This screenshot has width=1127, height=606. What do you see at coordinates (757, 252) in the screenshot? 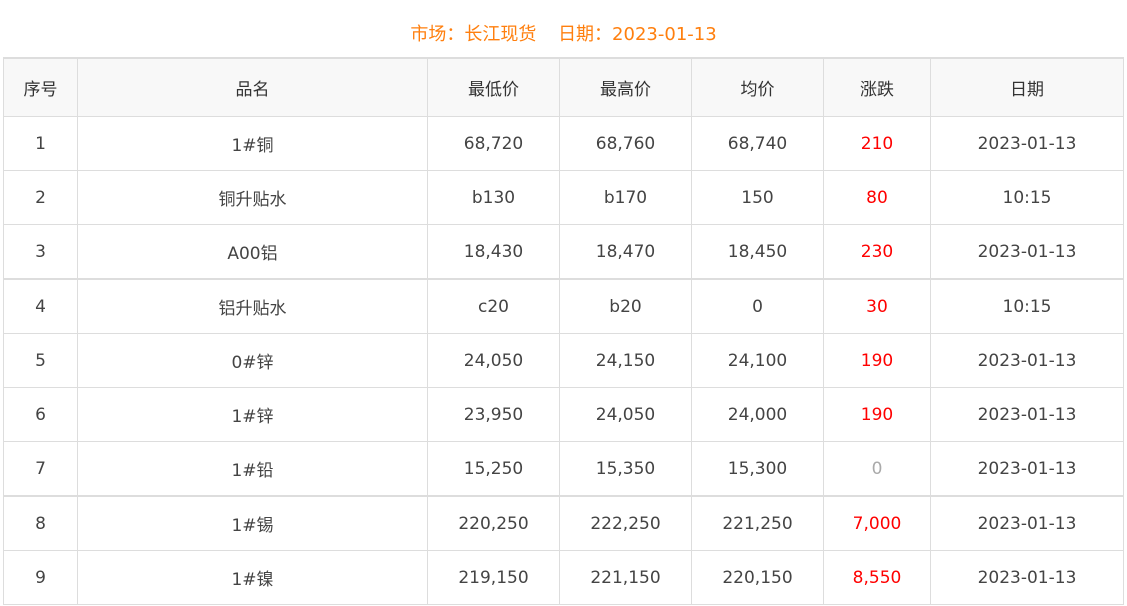
I see `cell-avg: 18,450` at bounding box center [757, 252].